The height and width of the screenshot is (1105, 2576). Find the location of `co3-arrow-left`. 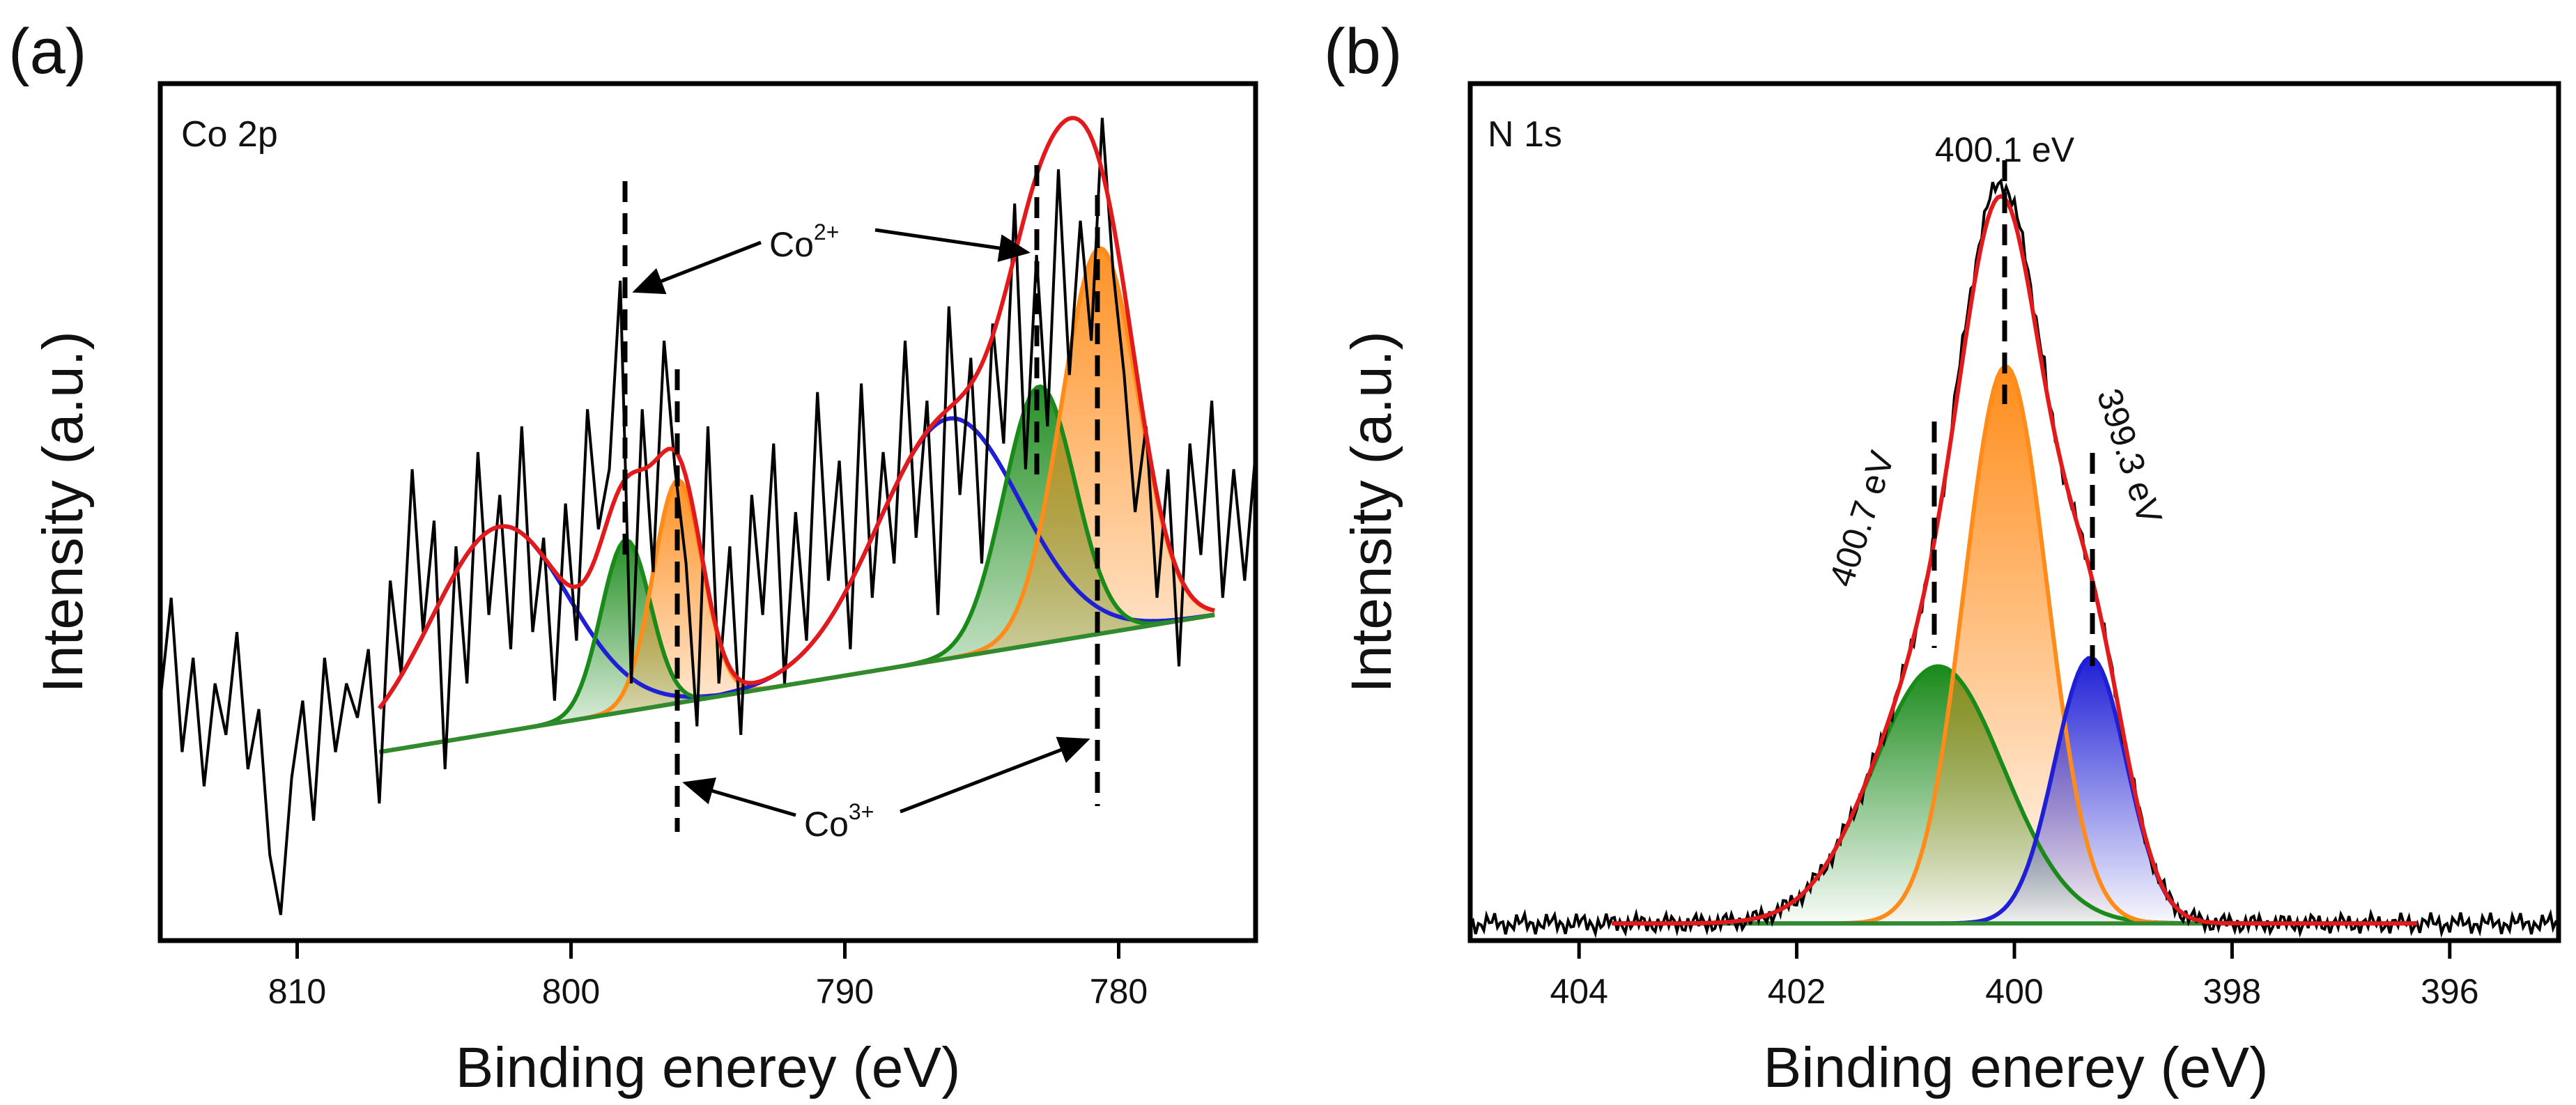

co3-arrow-left is located at coordinates (739, 797).